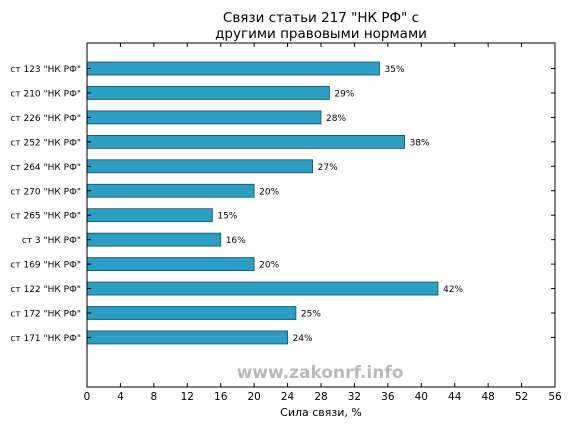 The width and height of the screenshot is (576, 432). Describe the element at coordinates (45, 266) in the screenshot. I see `y-tick-label: ст 169 "НК РФ"` at that location.